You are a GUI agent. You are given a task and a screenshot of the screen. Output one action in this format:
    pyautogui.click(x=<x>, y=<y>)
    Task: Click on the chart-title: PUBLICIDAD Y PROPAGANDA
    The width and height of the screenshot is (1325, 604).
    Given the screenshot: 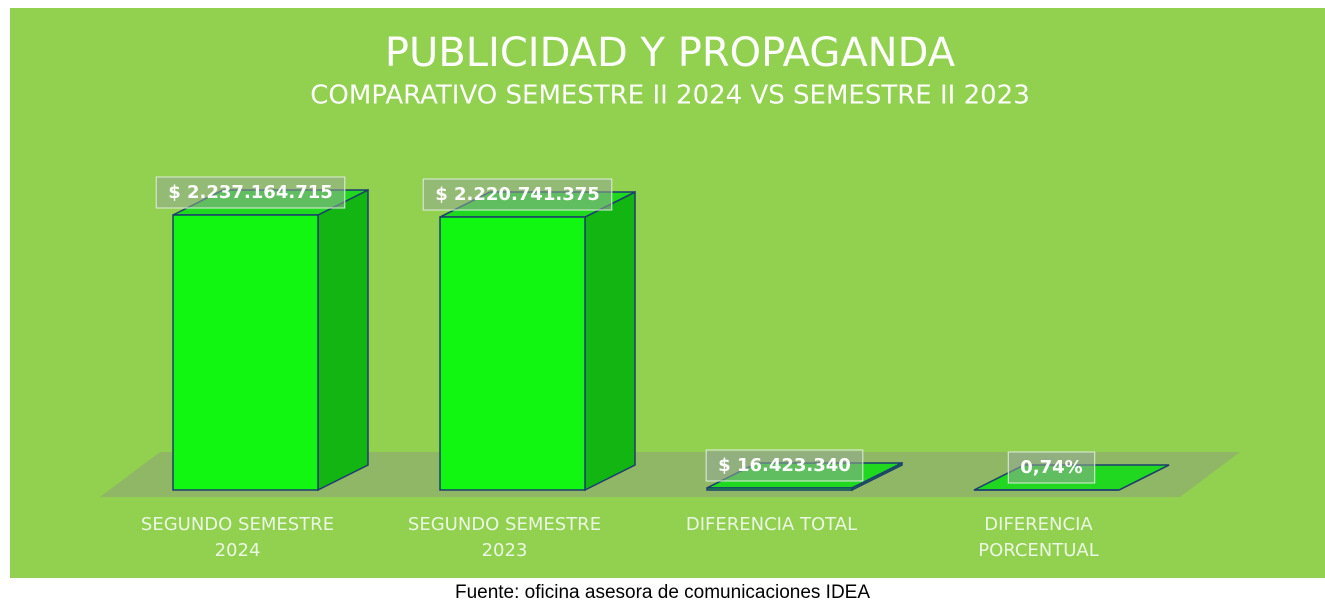 What is the action you would take?
    pyautogui.click(x=670, y=53)
    